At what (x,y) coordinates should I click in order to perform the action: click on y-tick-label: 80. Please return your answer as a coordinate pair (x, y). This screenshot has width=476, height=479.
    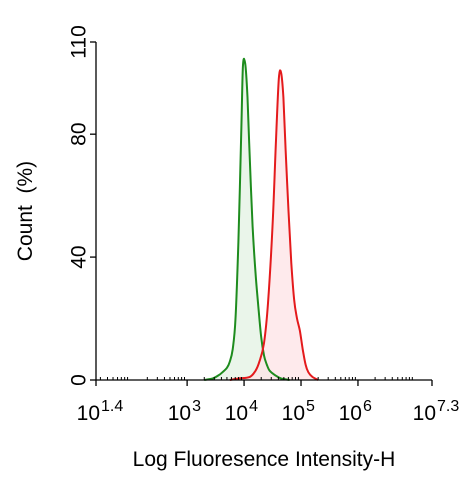
    Looking at the image, I should click on (79, 134).